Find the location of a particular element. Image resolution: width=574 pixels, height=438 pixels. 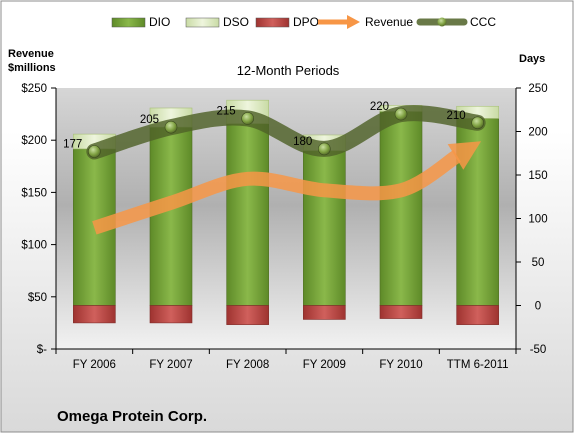

legend-label-dio: DIO is located at coordinates (159, 22).